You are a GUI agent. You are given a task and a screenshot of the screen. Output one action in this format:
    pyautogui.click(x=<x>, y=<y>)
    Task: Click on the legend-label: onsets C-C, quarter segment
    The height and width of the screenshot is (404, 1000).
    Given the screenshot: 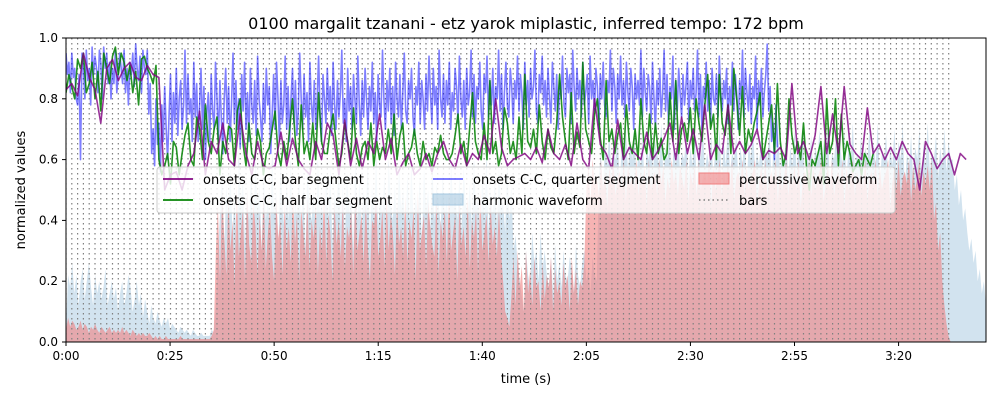 What is the action you would take?
    pyautogui.click(x=566, y=180)
    